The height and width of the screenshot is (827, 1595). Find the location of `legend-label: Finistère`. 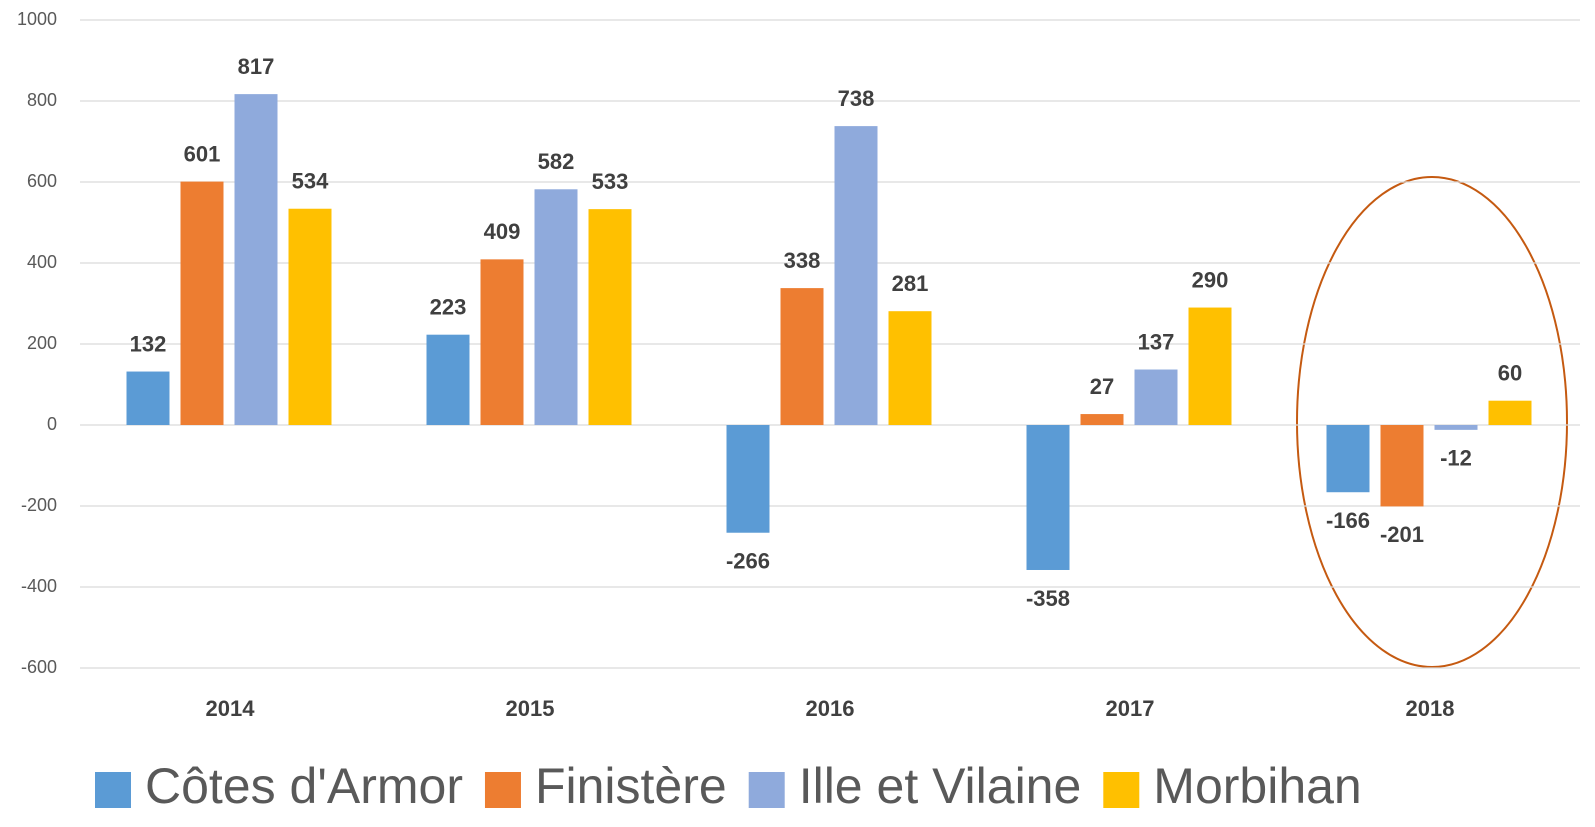

legend-label: Finistère is located at coordinates (631, 786).